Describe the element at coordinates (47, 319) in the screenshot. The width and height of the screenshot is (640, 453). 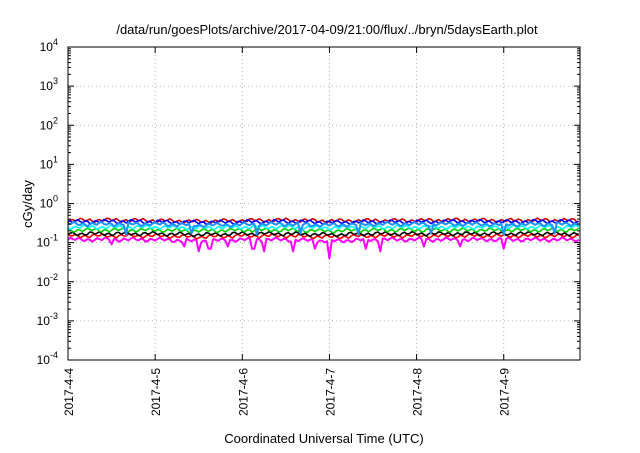
I see `y-tick-label: 10⁻³` at that location.